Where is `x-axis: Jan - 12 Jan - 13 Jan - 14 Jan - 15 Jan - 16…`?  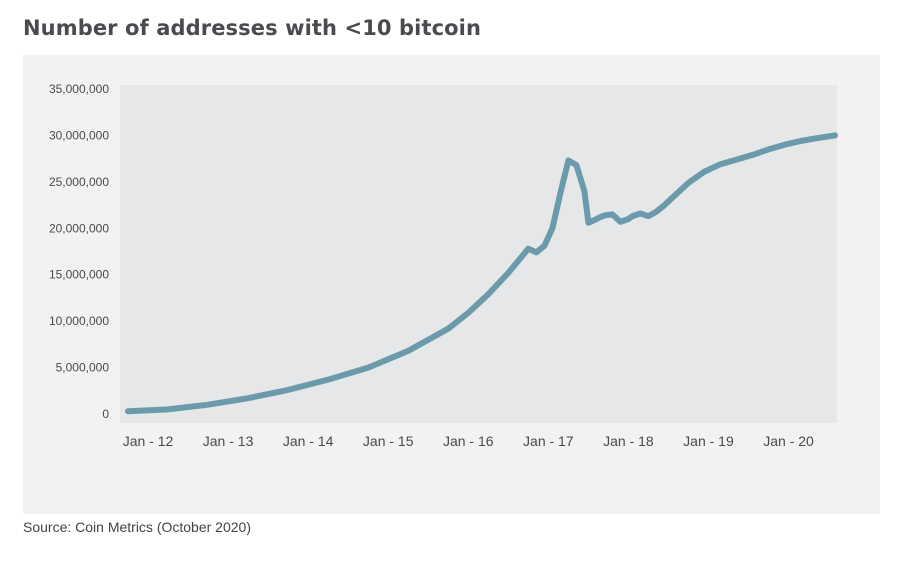 x-axis: Jan - 12 Jan - 13 Jan - 14 Jan - 15 Jan - 16… is located at coordinates (468, 441).